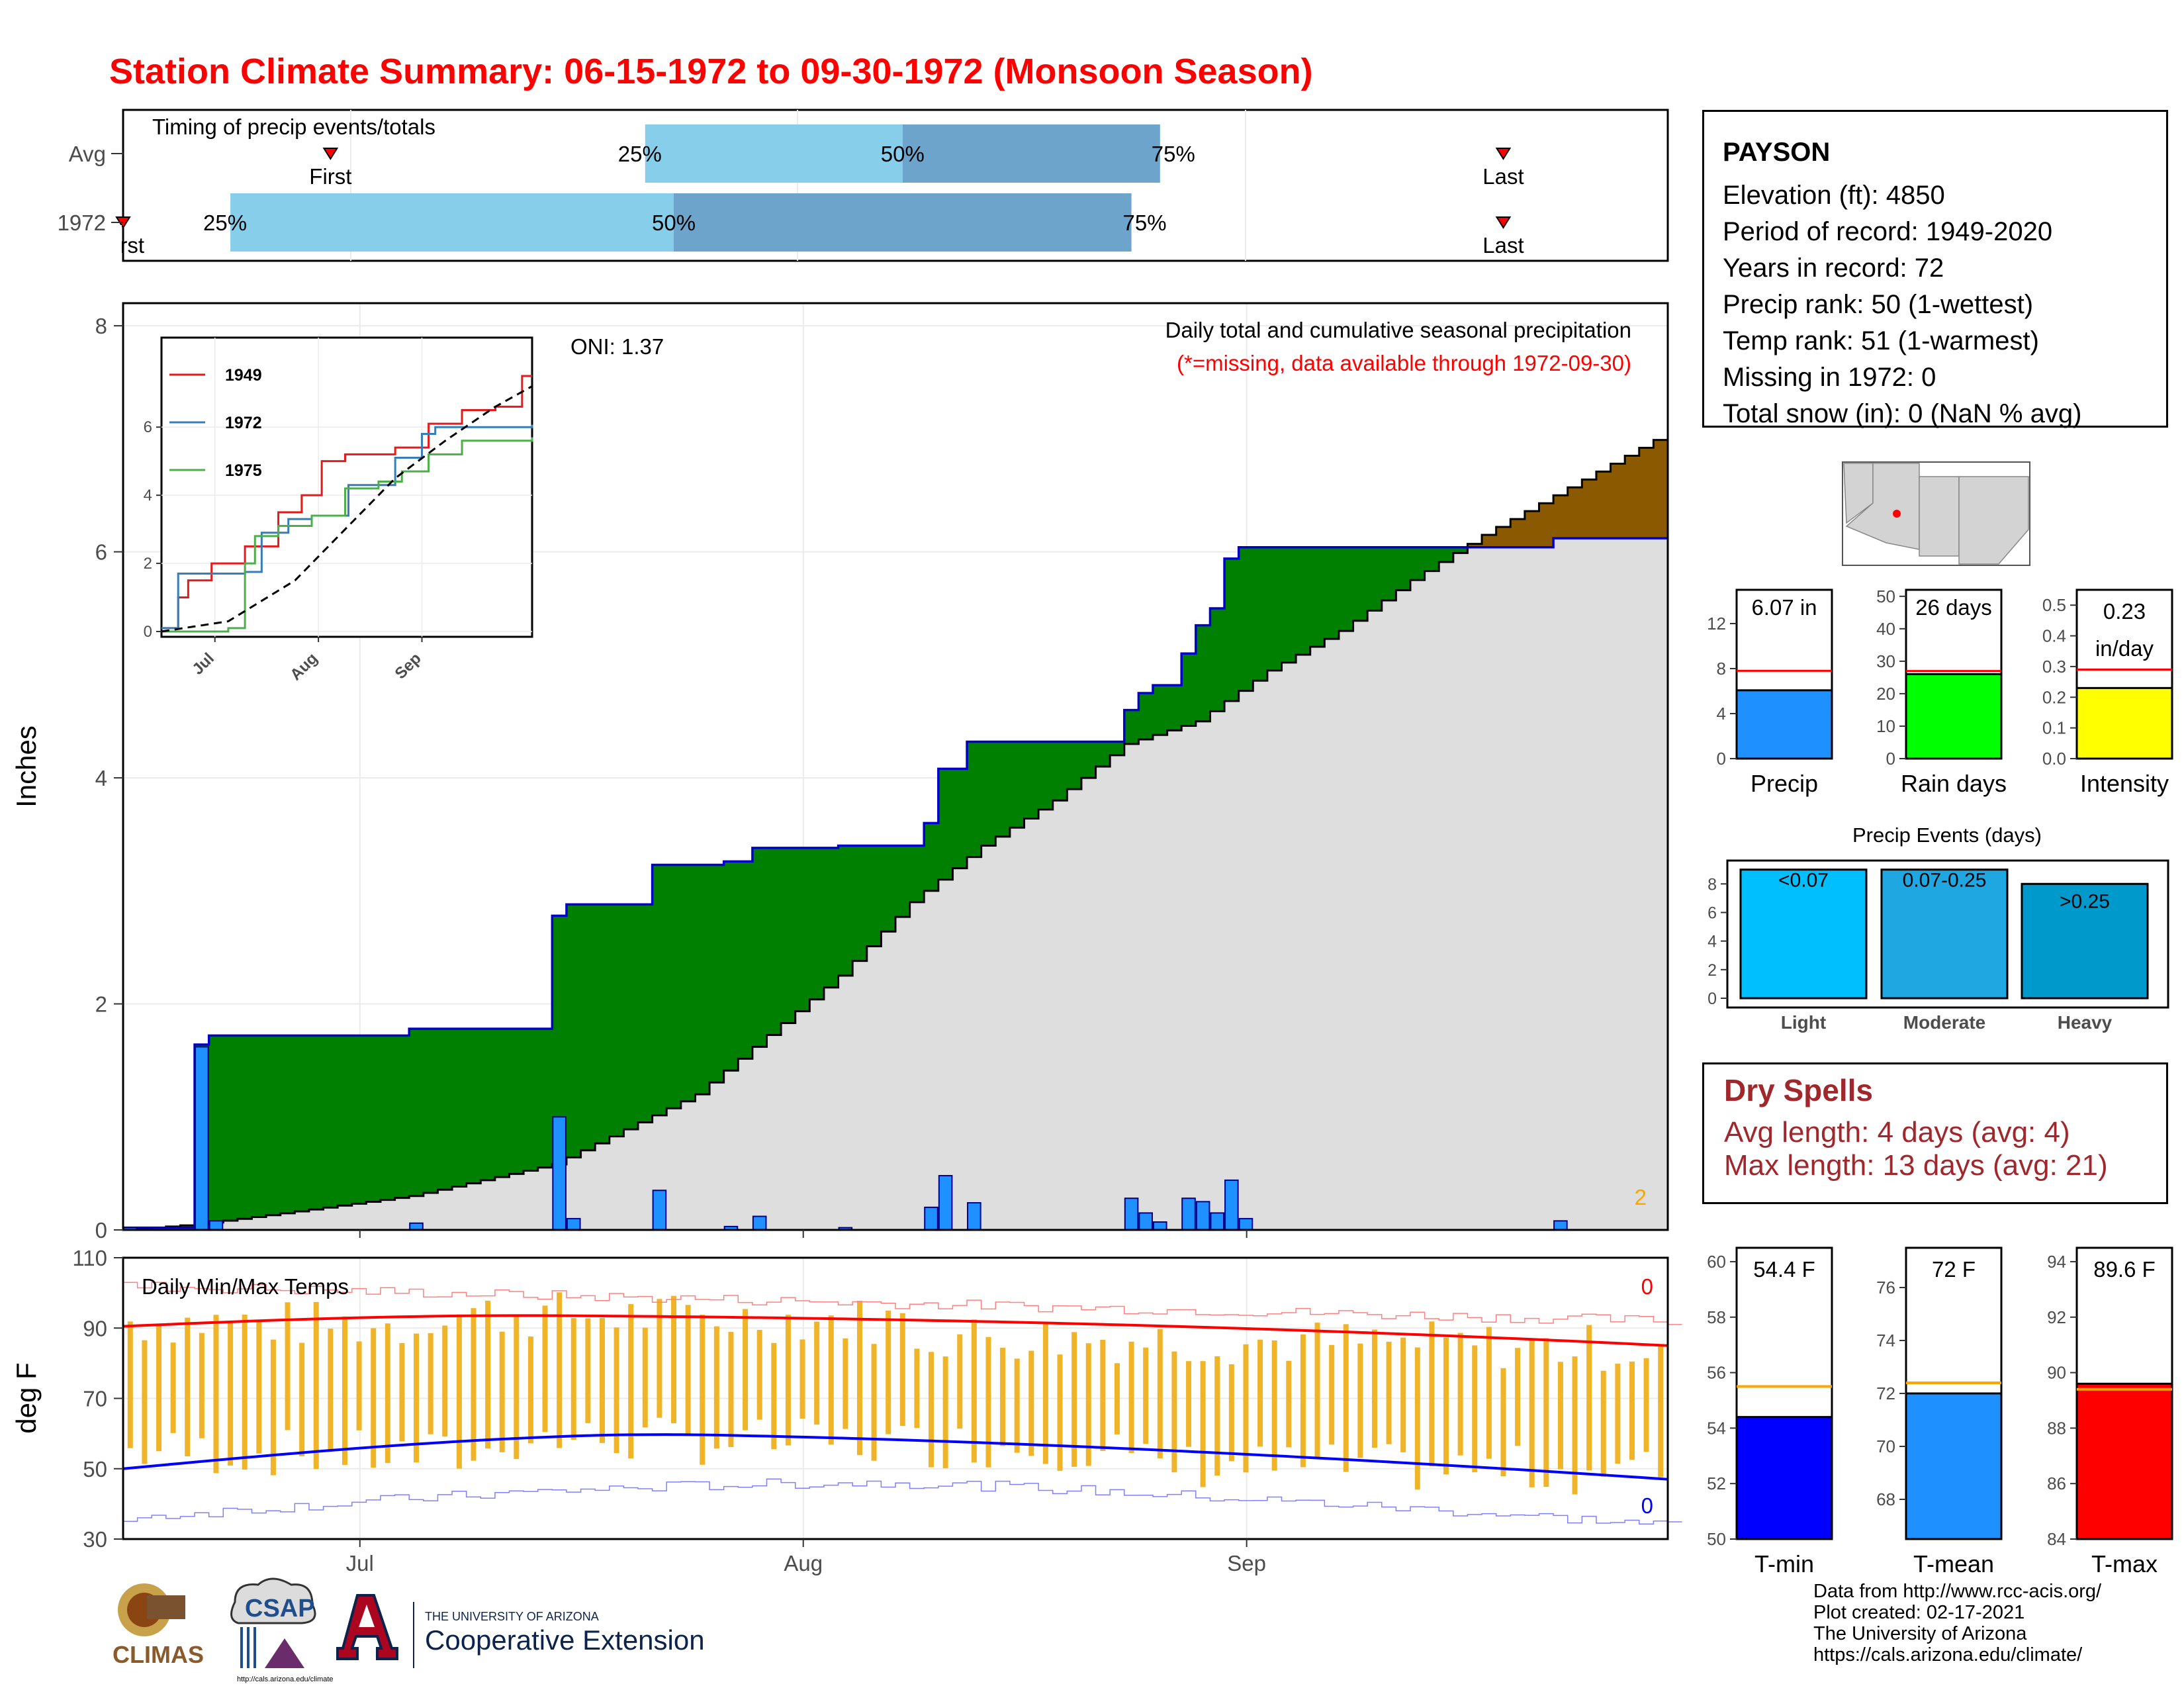 Image resolution: width=2184 pixels, height=1688 pixels. I want to click on below-average-area, so click(1504, 537).